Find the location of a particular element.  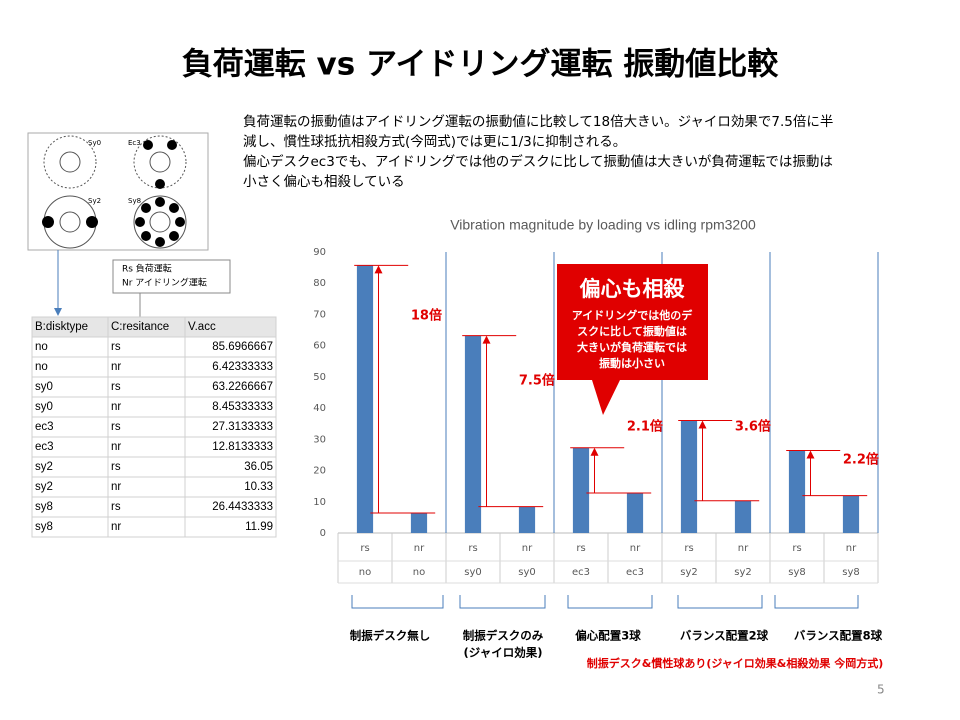

disk is located at coordinates (160, 222).